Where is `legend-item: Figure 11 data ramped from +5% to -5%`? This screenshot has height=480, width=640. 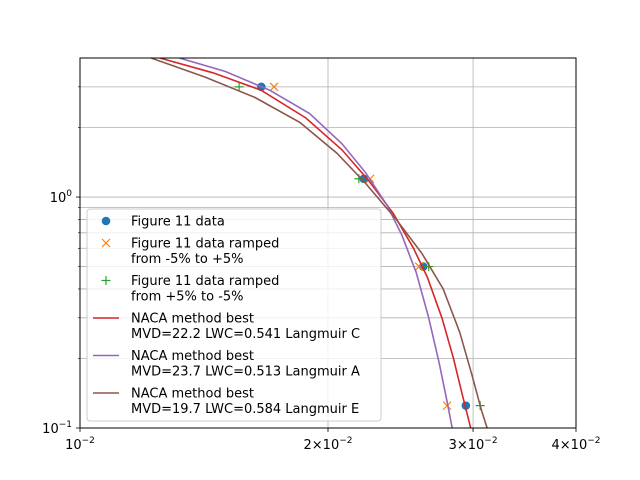 legend-item: Figure 11 data ramped from +5% to -5% is located at coordinates (190, 289).